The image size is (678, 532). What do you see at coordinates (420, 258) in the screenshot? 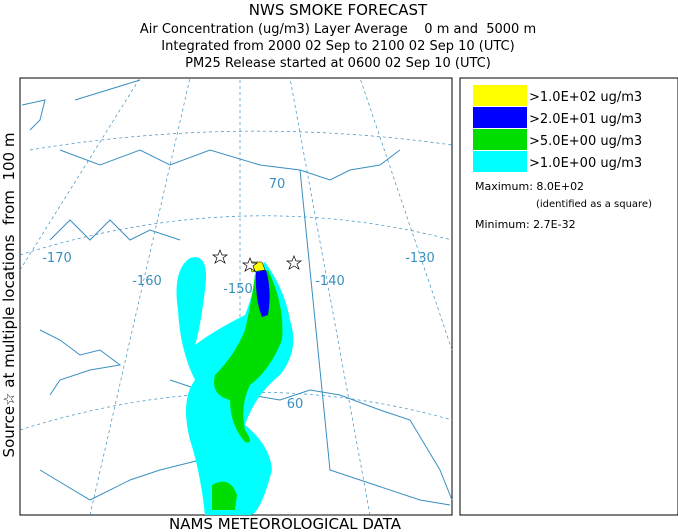
I see `map-label: -130` at bounding box center [420, 258].